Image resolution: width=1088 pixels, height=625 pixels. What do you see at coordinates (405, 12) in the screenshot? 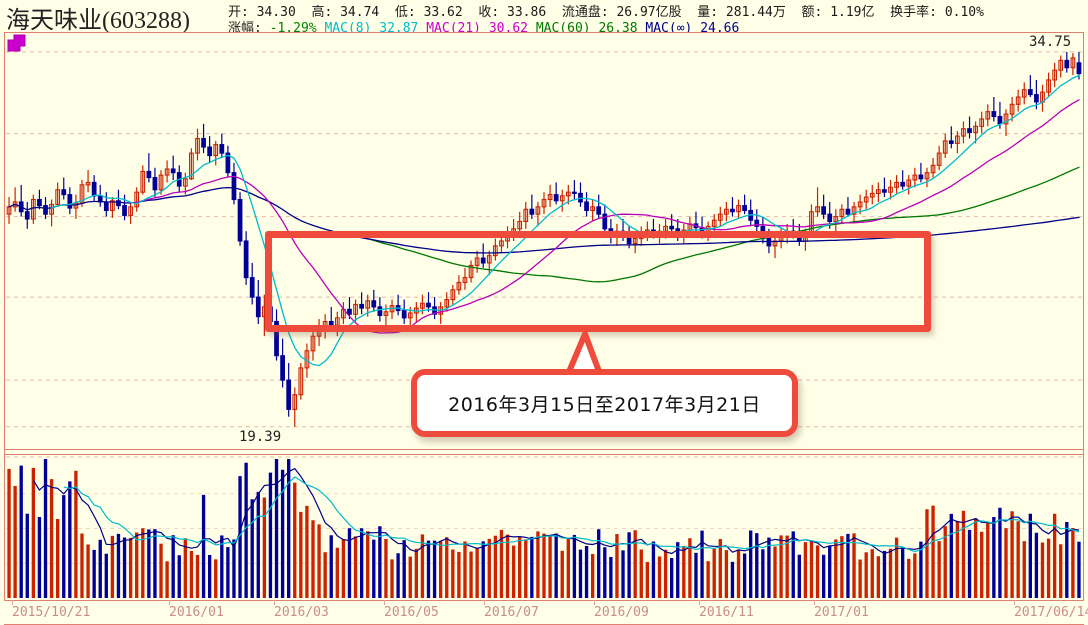
I see `low-label: 低:` at bounding box center [405, 12].